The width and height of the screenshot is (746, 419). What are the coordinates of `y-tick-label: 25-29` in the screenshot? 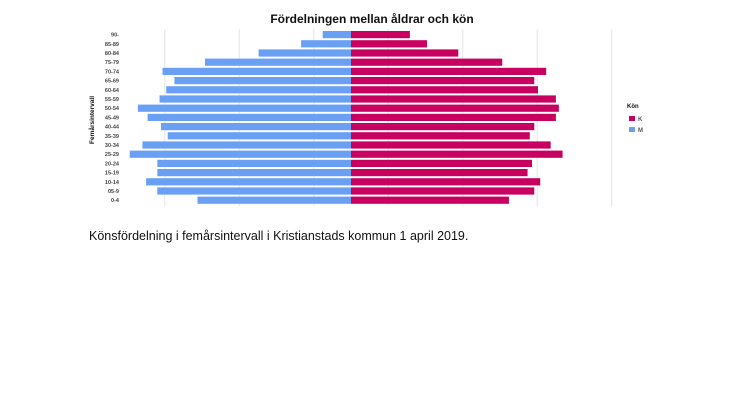 It's located at (112, 155).